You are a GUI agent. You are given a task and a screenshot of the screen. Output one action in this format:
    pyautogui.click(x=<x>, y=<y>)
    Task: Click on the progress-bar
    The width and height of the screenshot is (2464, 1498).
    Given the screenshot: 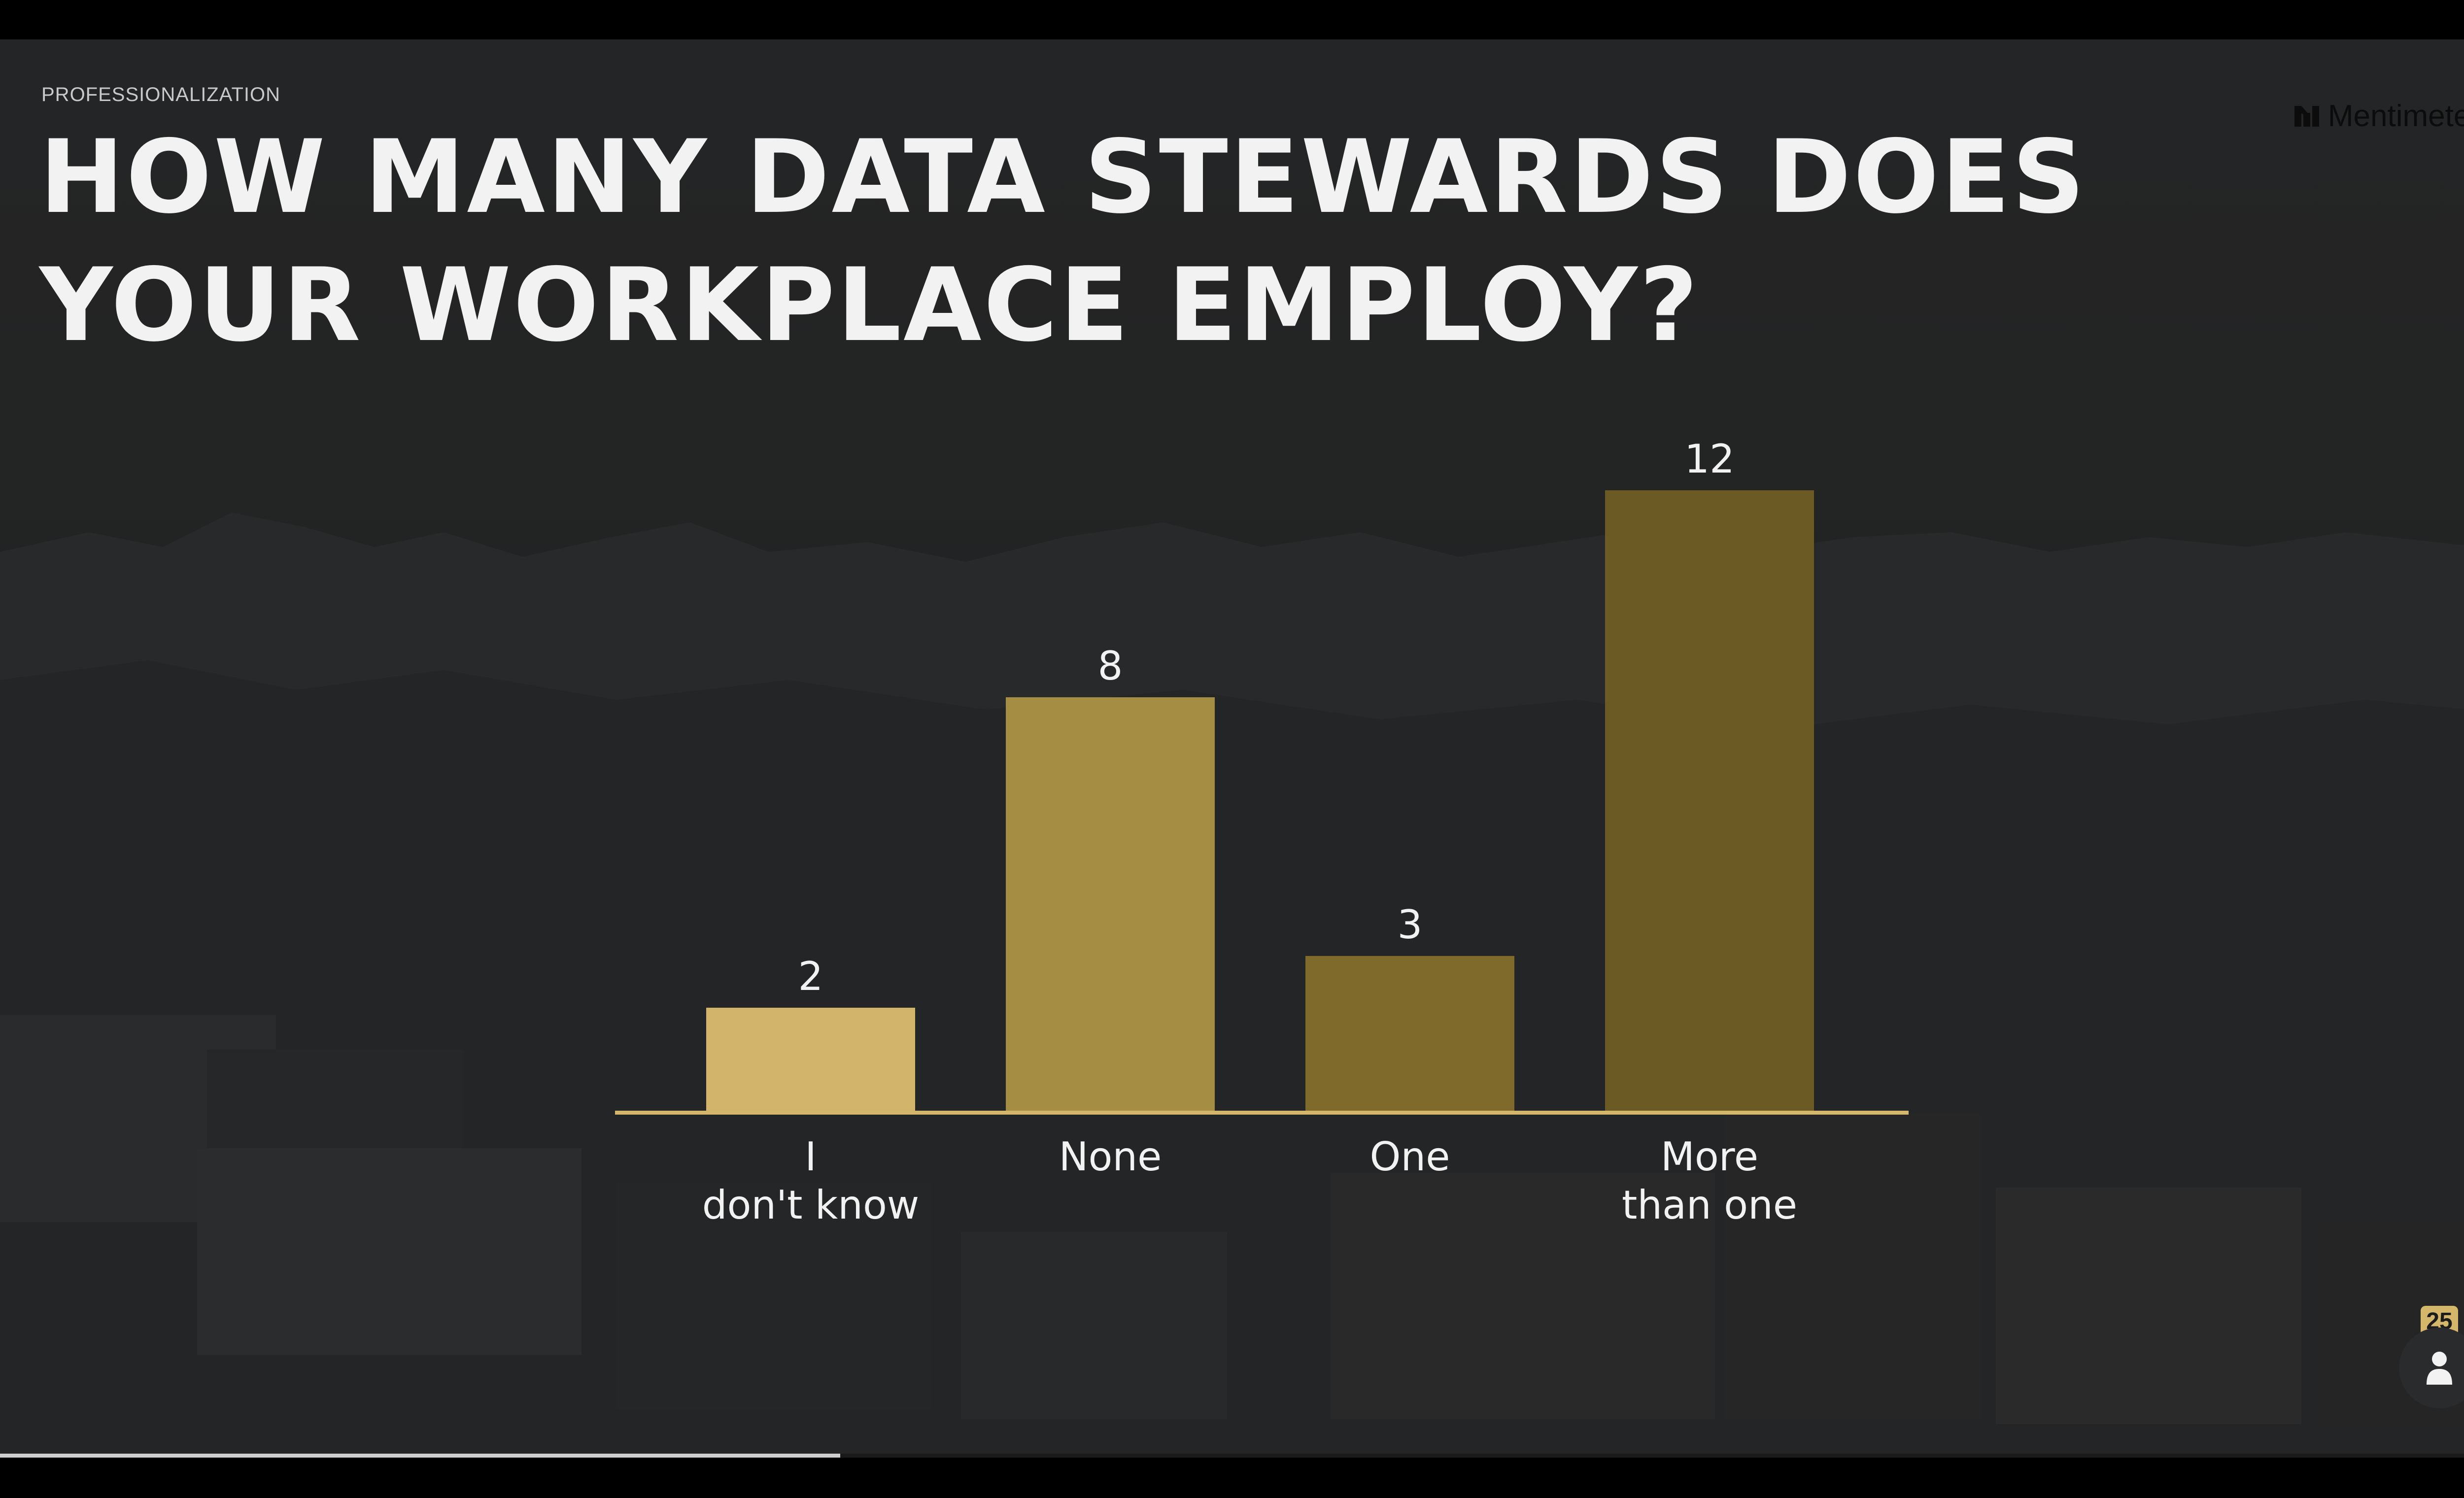 What is the action you would take?
    pyautogui.click(x=1232, y=1456)
    